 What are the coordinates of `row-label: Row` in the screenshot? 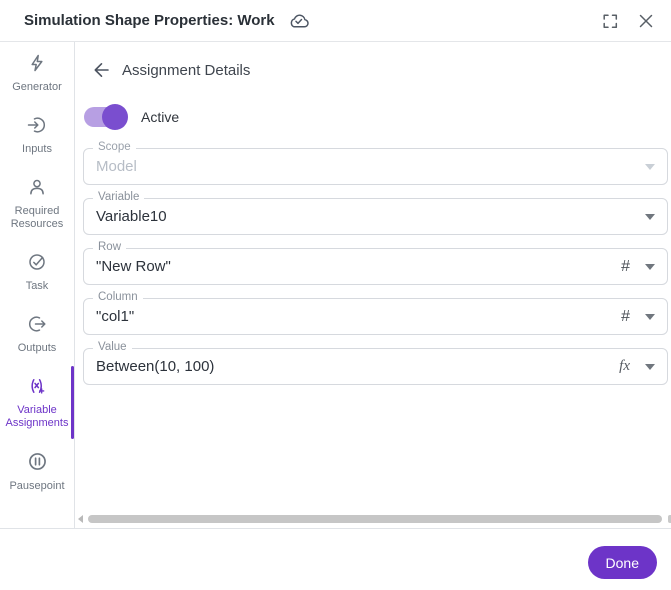 It's located at (110, 247).